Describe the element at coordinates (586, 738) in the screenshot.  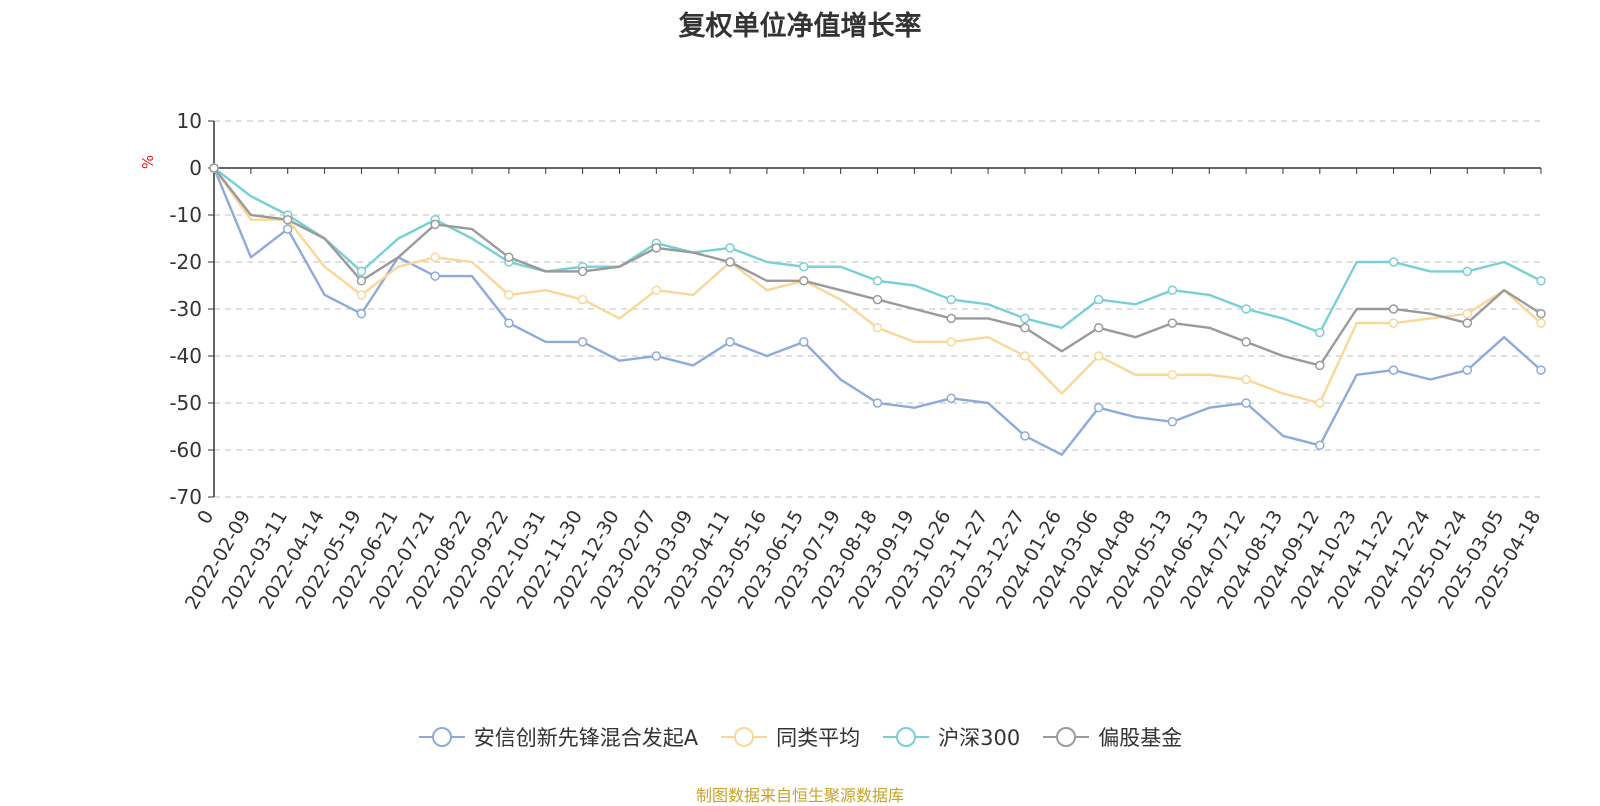
I see `legend-label-fund: 安信创新先锋混合发起A` at that location.